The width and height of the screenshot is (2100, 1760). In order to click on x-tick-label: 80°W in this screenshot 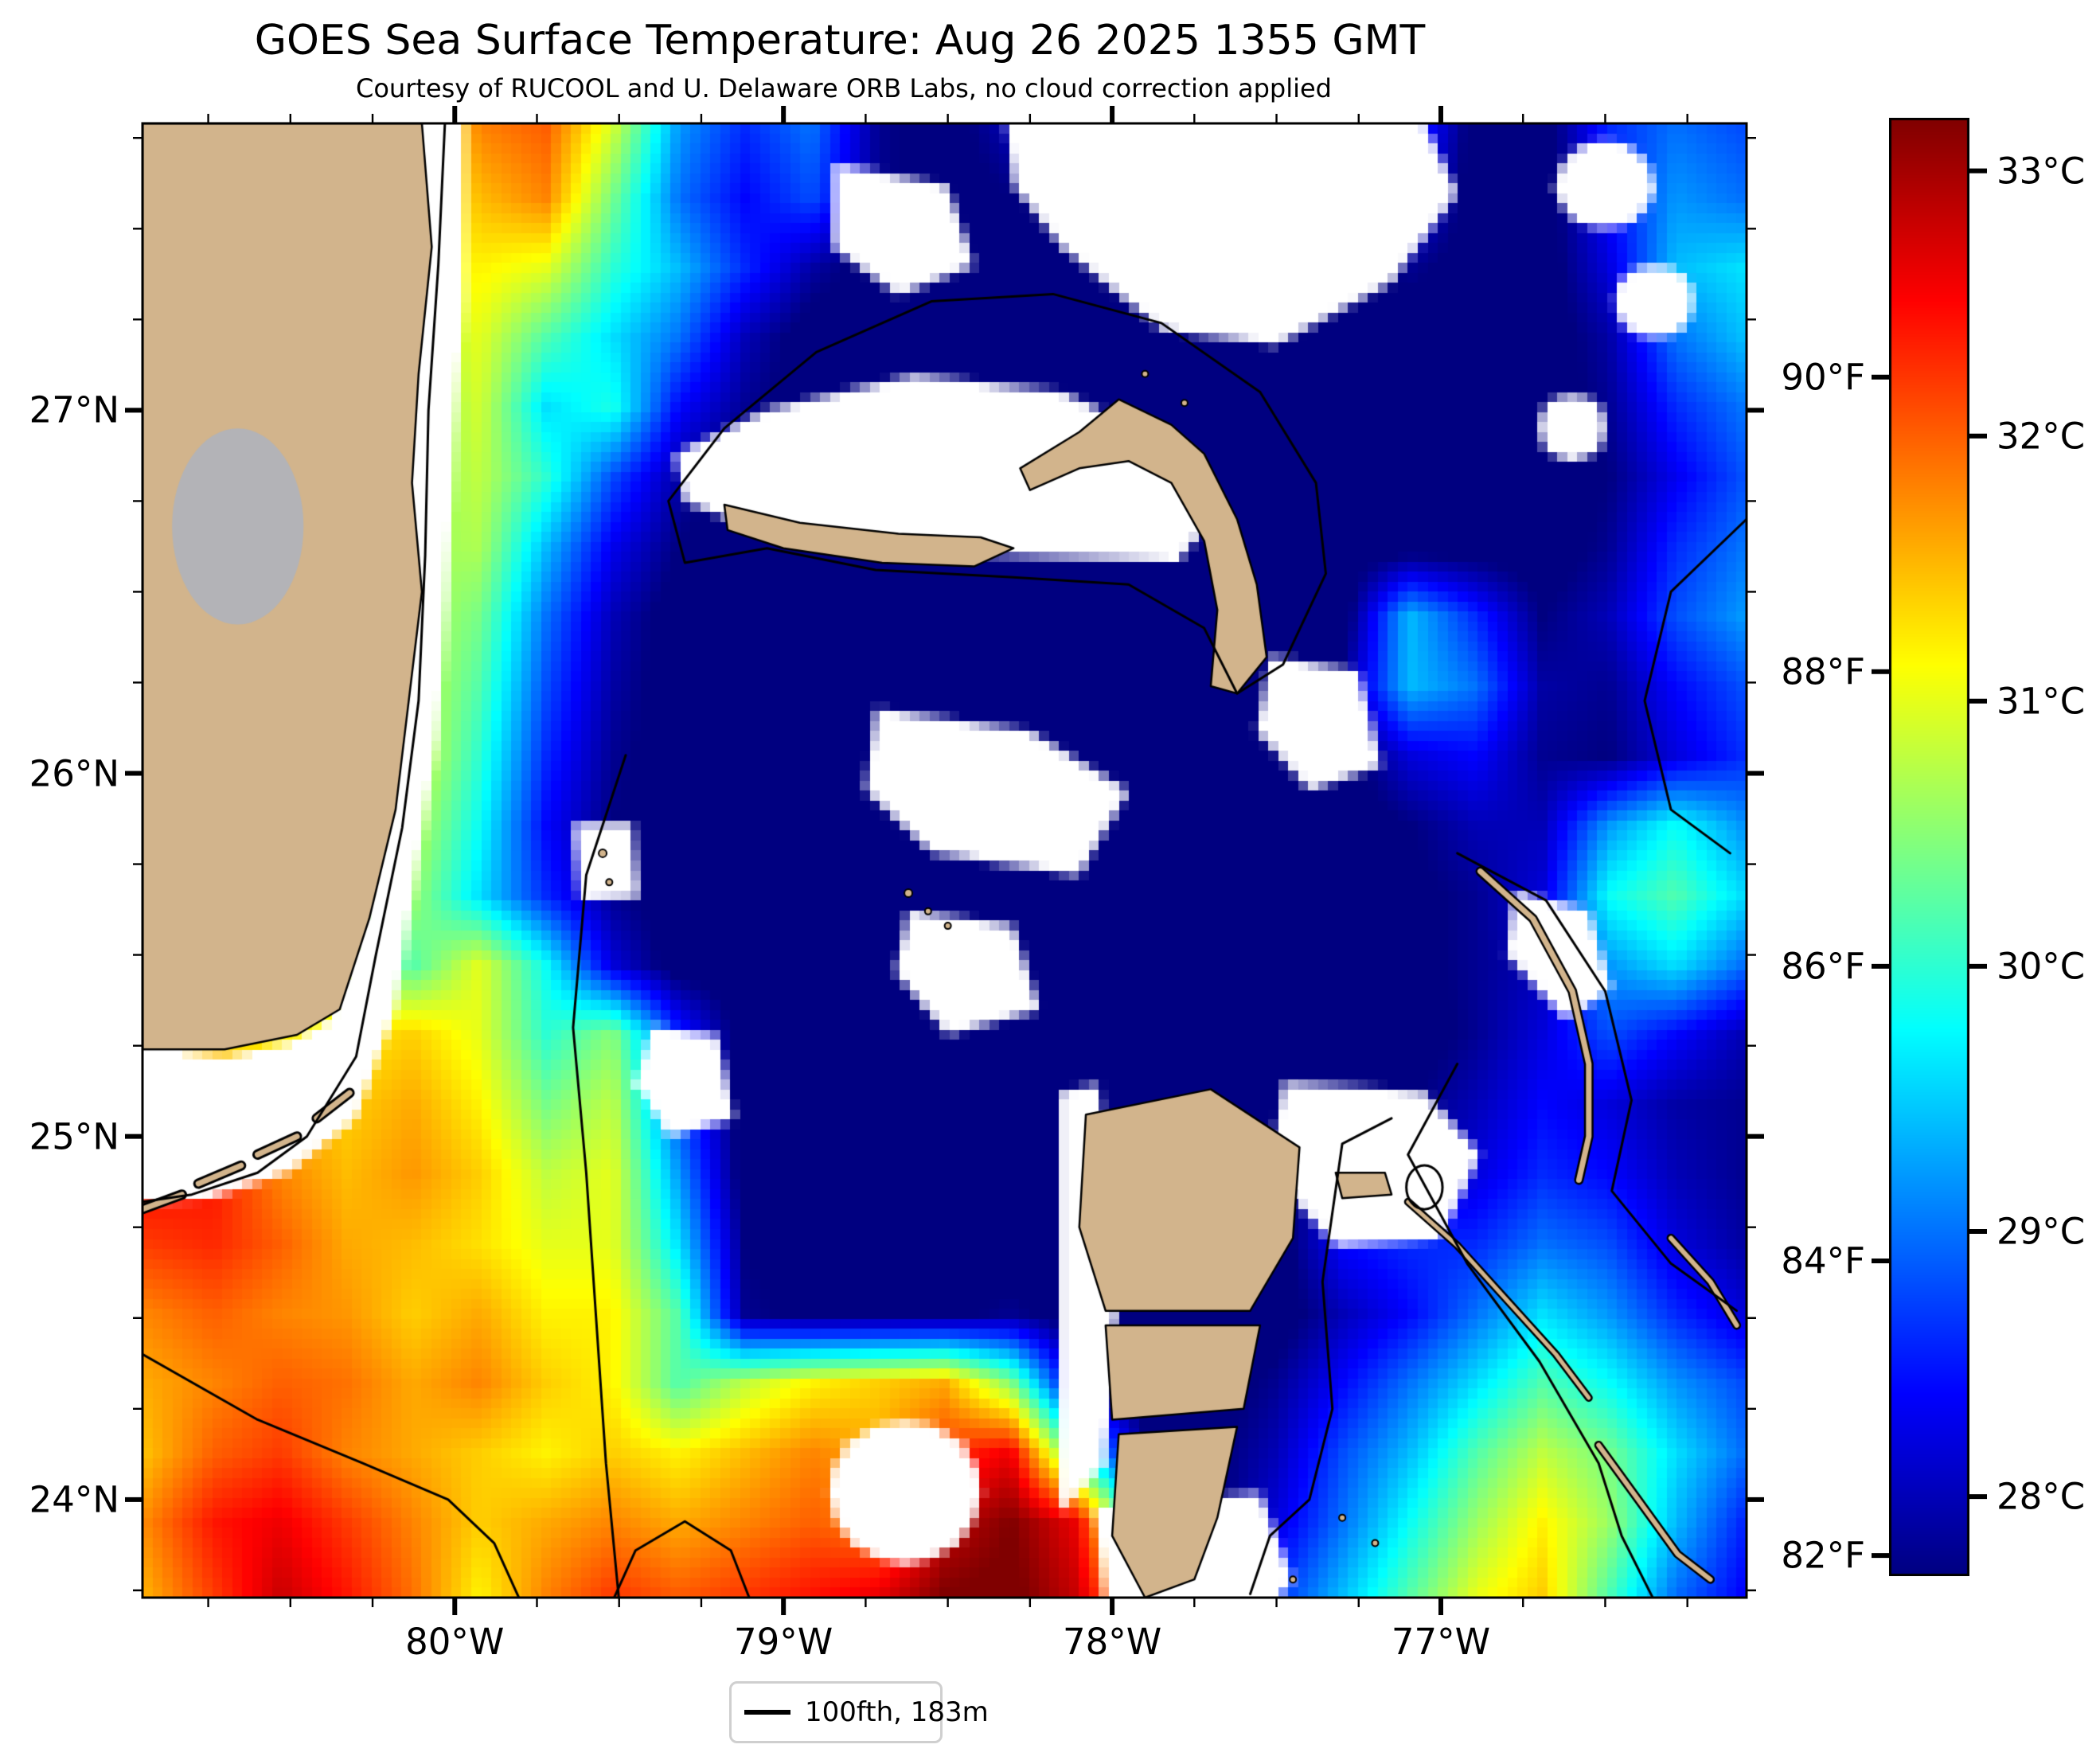, I will do `click(455, 1642)`.